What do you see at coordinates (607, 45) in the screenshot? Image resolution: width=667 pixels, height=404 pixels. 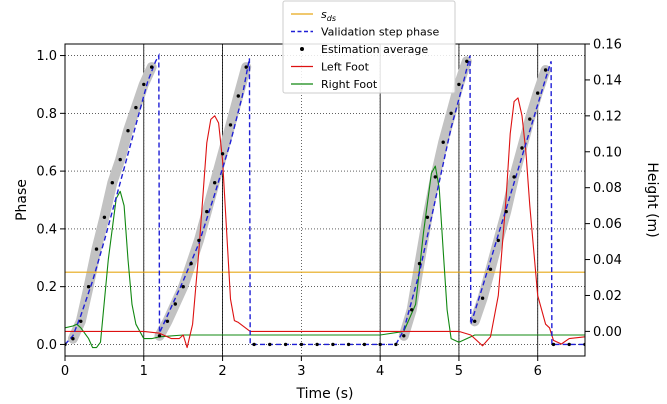 I see `right-y-tick-label: 0.16` at bounding box center [607, 45].